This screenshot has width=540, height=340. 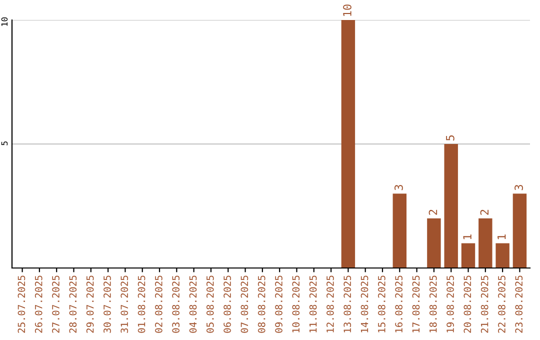 I want to click on x-tick-label: 22.08.2025, so click(x=502, y=304).